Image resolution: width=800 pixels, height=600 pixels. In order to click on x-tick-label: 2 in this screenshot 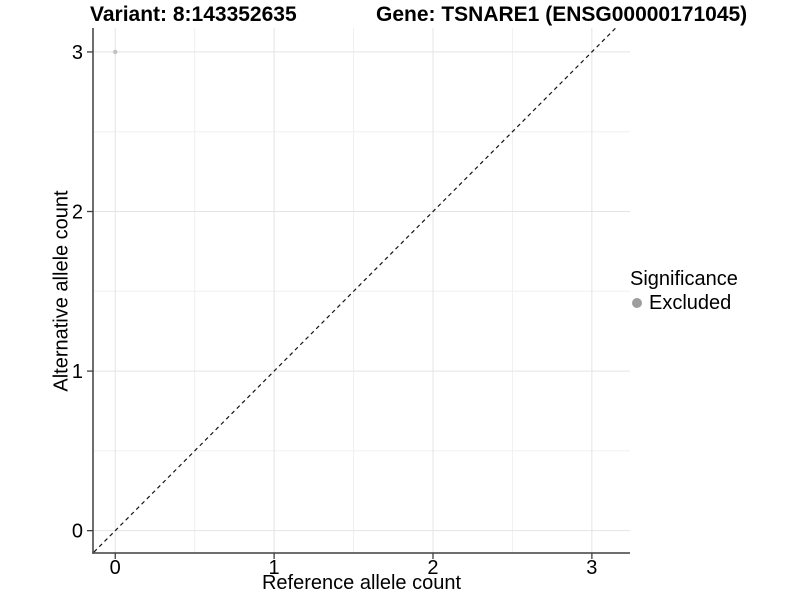, I will do `click(432, 568)`.